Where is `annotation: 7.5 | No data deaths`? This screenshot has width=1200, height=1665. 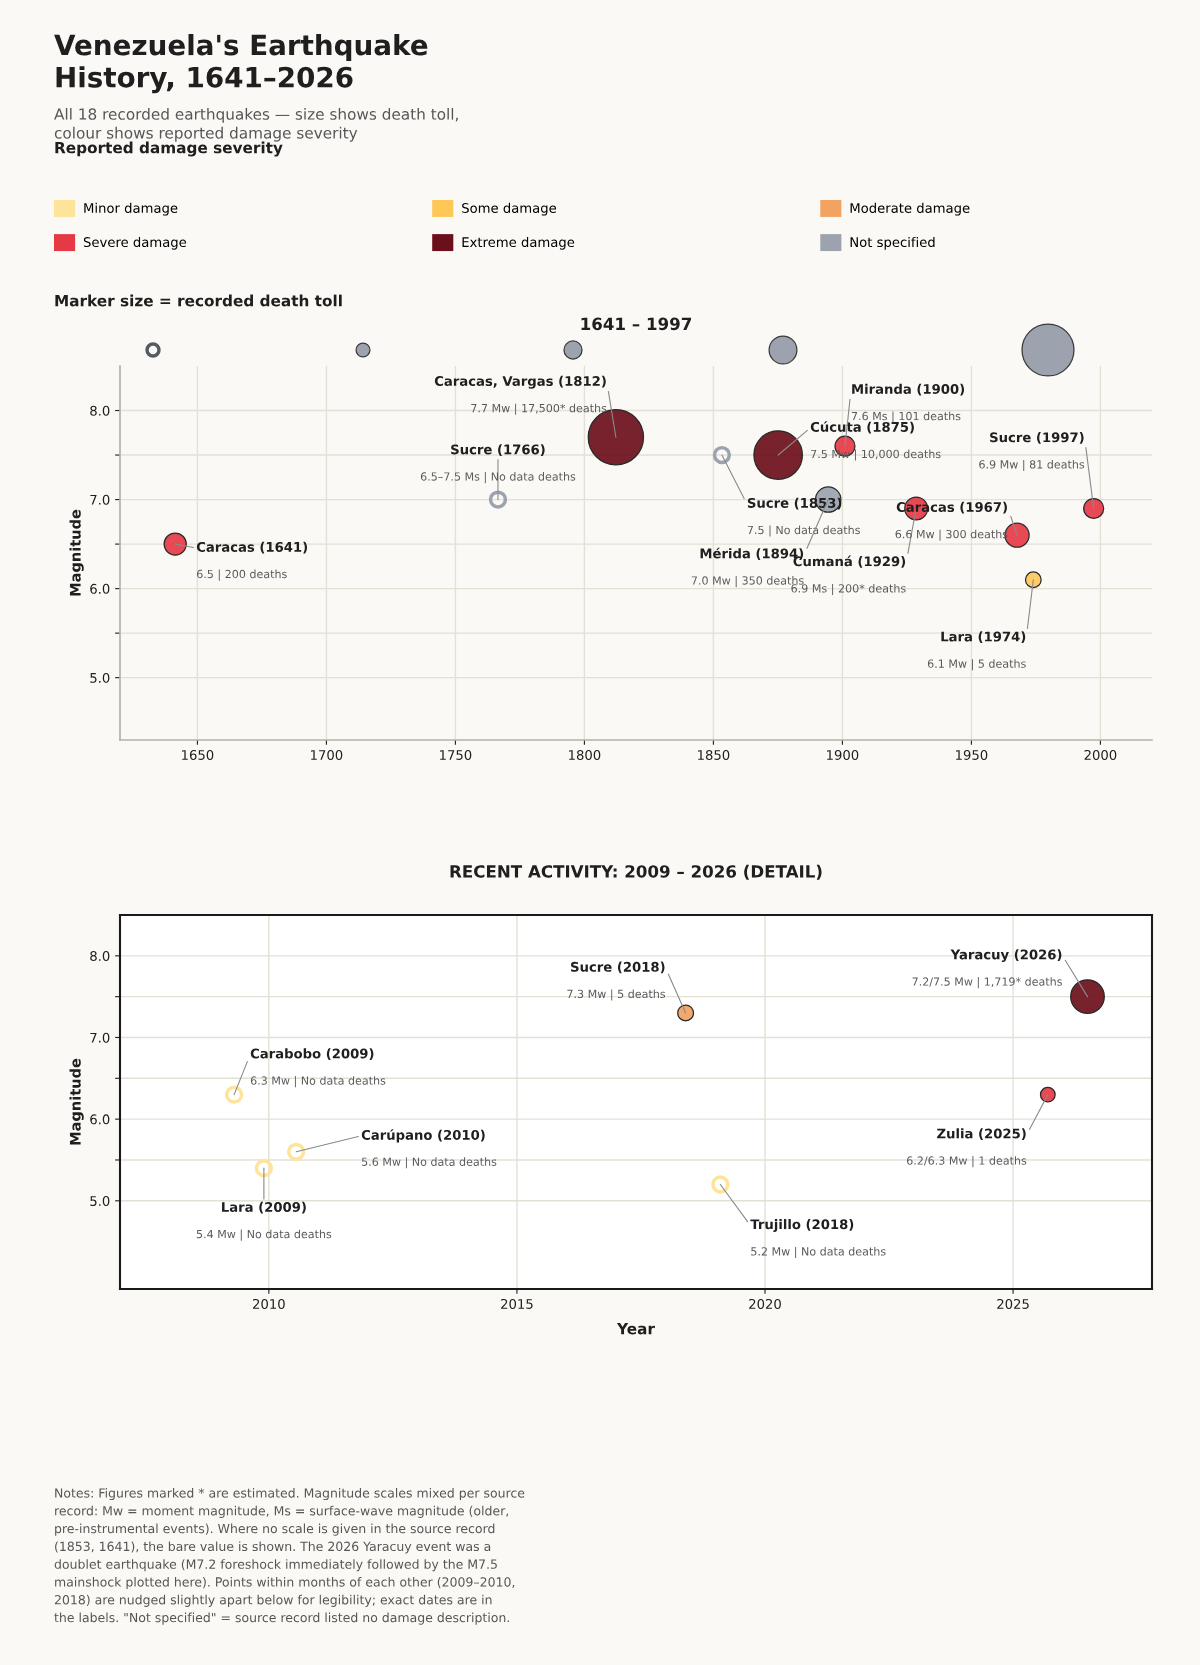
annotation: 7.5 | No data deaths is located at coordinates (803, 531).